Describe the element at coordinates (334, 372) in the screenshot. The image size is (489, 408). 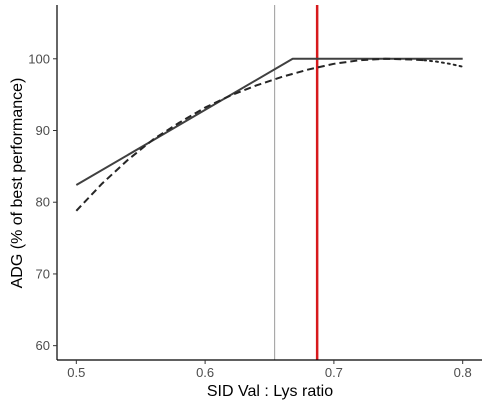
I see `x-tick-label: 0.7` at that location.